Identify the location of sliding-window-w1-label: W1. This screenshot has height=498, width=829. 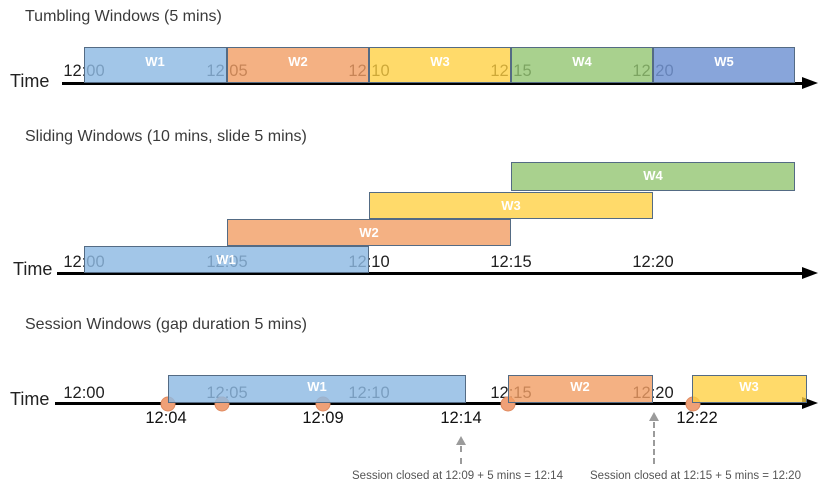
(226, 259).